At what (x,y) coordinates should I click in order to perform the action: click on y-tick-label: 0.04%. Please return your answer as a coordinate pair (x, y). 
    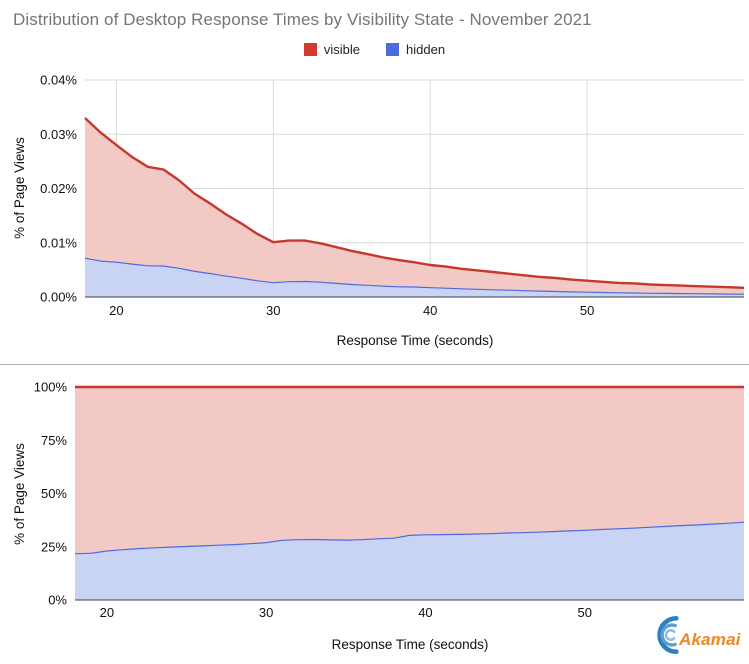
    Looking at the image, I should click on (58, 80).